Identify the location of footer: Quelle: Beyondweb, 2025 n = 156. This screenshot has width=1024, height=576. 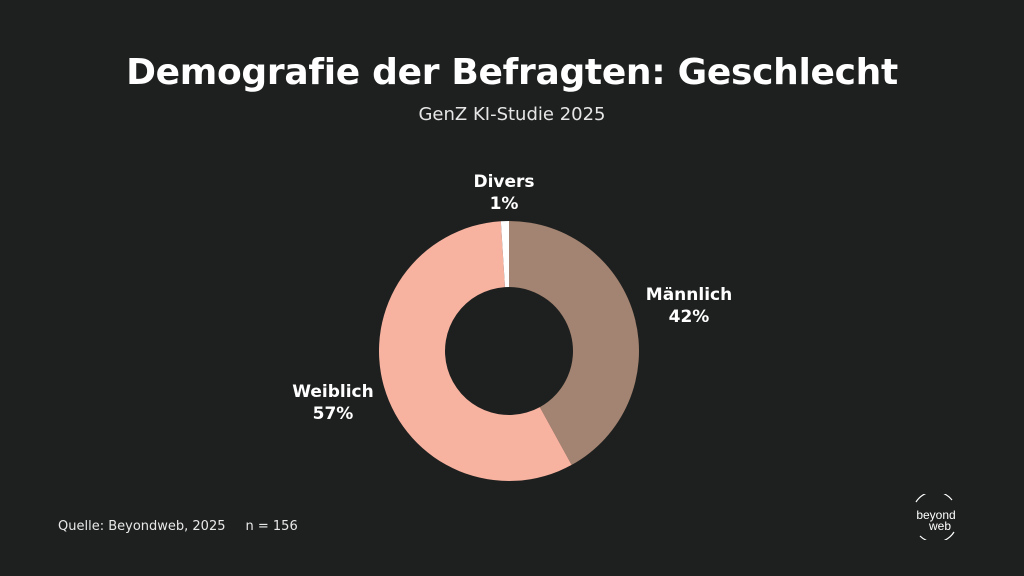
(178, 526).